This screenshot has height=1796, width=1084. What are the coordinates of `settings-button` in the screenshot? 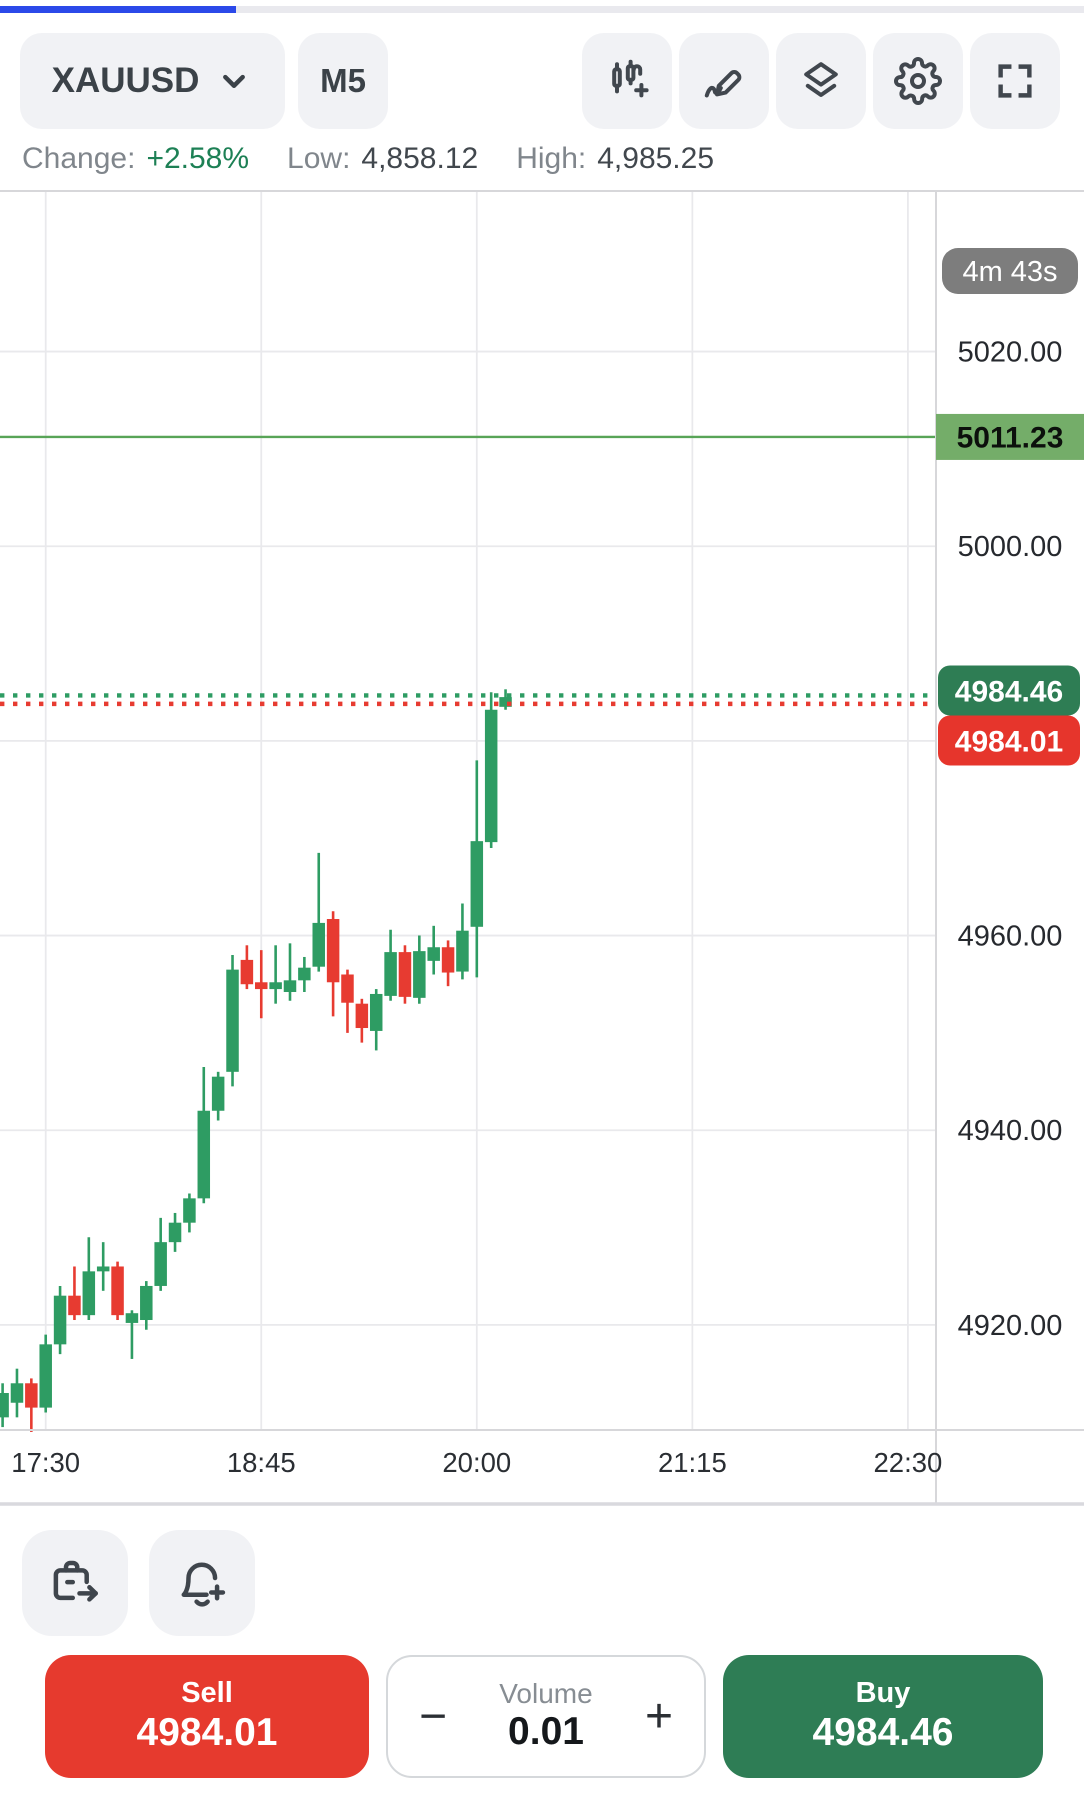 It's located at (918, 81).